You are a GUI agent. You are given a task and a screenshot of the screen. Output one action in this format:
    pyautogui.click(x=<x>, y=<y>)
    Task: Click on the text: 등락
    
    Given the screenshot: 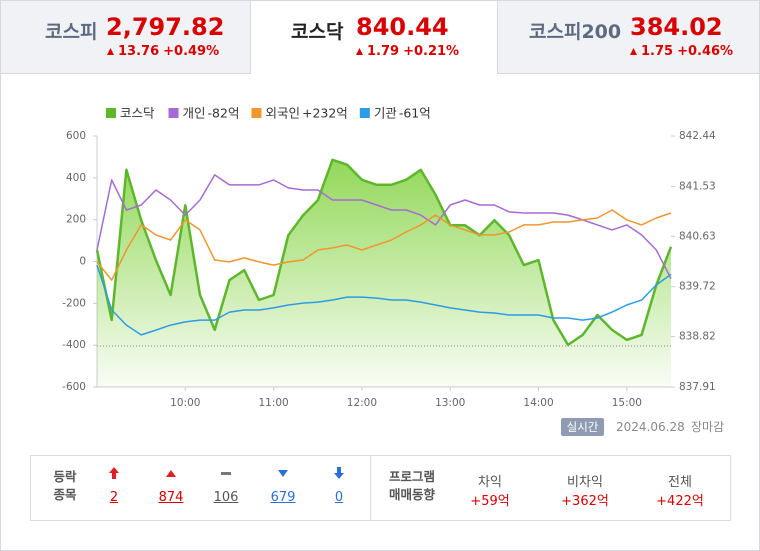 What is the action you would take?
    pyautogui.click(x=65, y=476)
    